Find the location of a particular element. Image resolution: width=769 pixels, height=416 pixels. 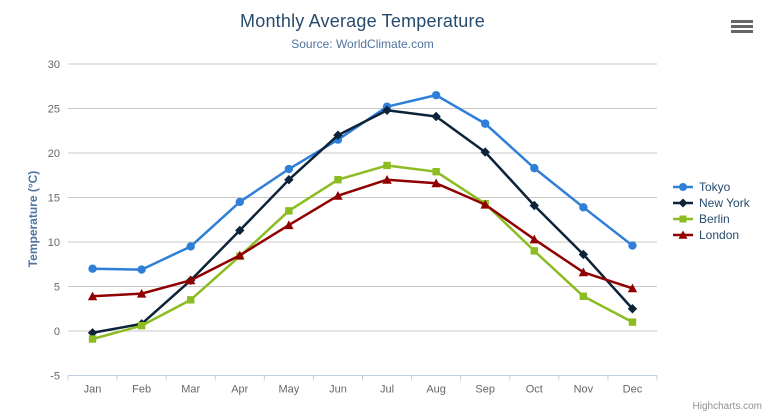

y-axis-label: 30 is located at coordinates (54, 65).